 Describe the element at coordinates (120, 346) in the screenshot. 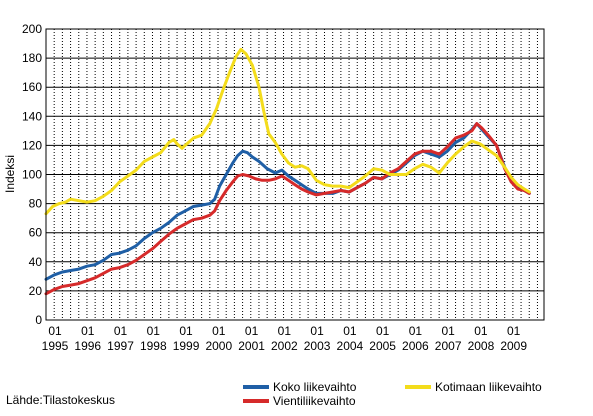

I see `x-tick-year: 1997` at that location.